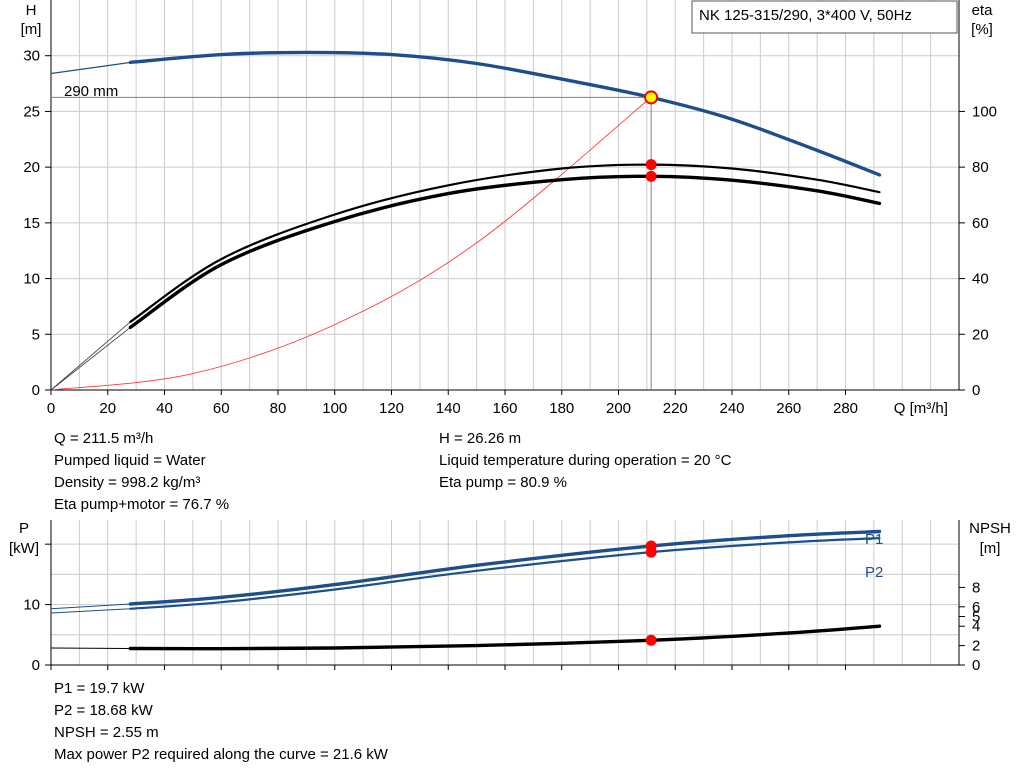 This screenshot has width=1024, height=781. I want to click on x-tick-label: 240, so click(731, 408).